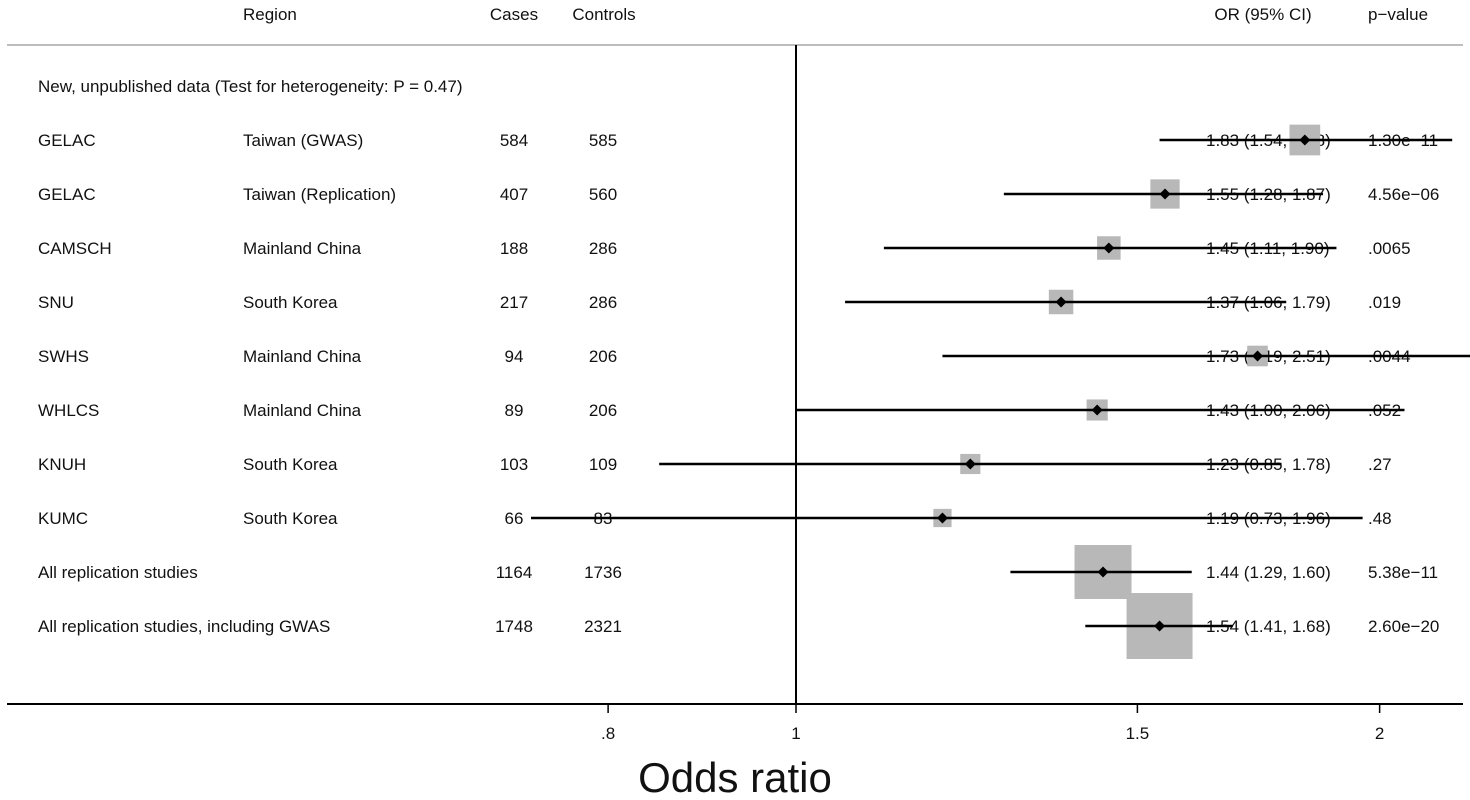 The image size is (1470, 800). I want to click on study-controls: 109, so click(603, 464).